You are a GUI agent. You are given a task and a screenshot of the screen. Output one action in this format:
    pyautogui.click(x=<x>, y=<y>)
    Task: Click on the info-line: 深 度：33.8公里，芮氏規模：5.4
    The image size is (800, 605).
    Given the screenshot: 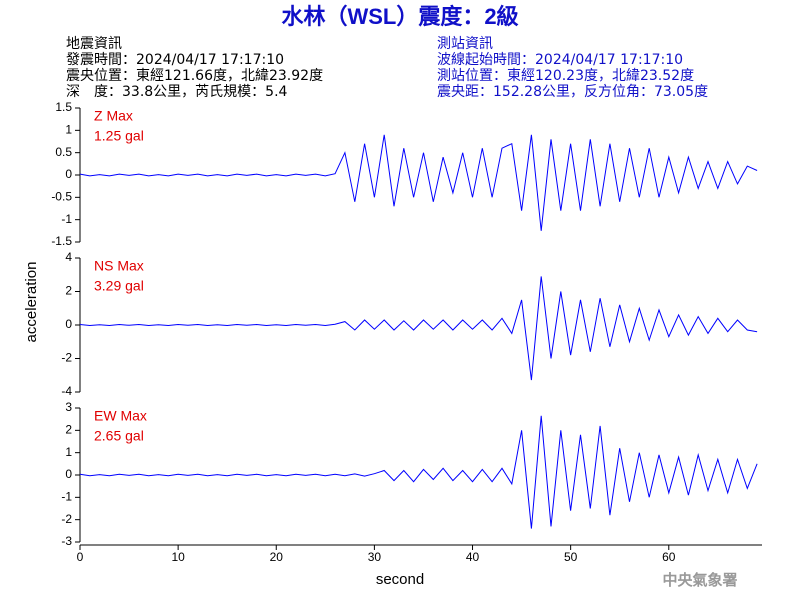 What is the action you would take?
    pyautogui.click(x=177, y=91)
    